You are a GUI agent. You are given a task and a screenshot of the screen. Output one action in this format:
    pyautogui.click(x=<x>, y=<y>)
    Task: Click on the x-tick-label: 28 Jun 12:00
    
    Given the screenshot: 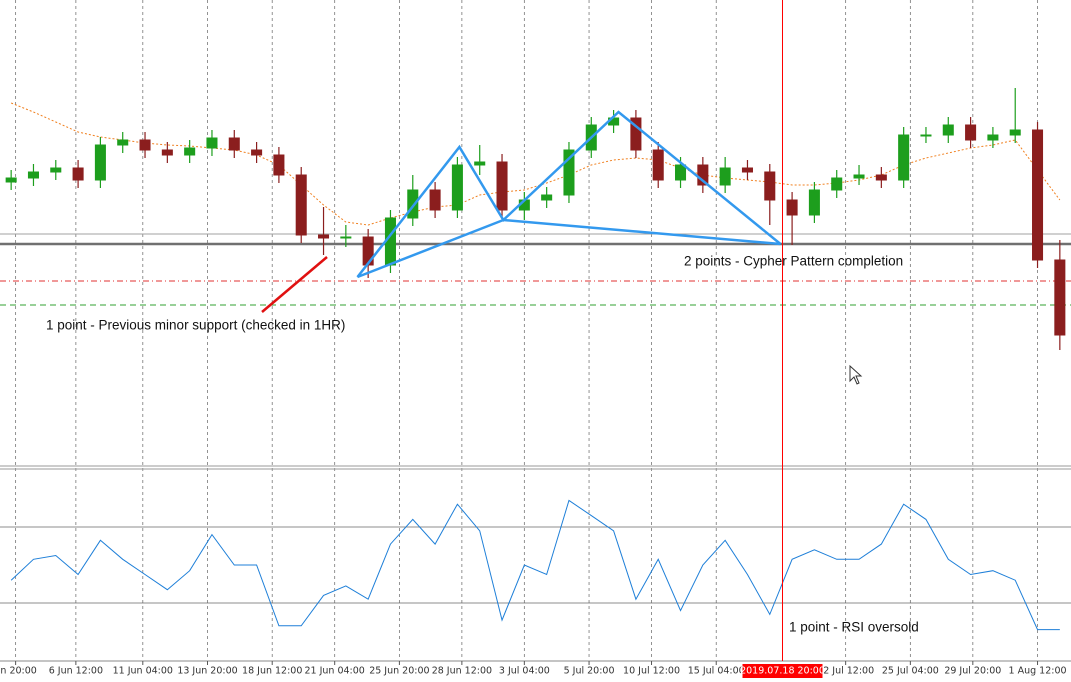 What is the action you would take?
    pyautogui.click(x=462, y=671)
    